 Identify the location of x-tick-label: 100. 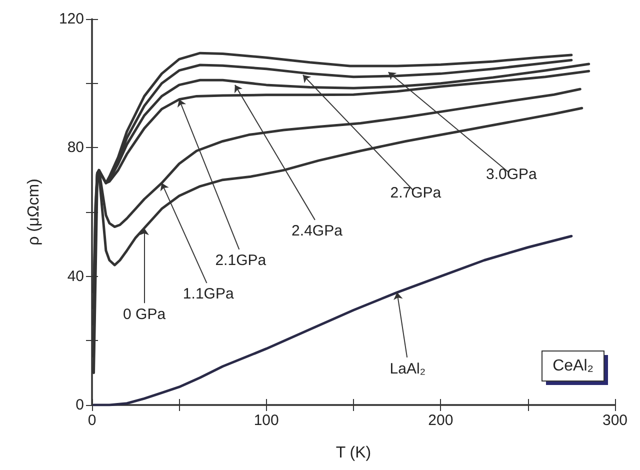
(266, 420).